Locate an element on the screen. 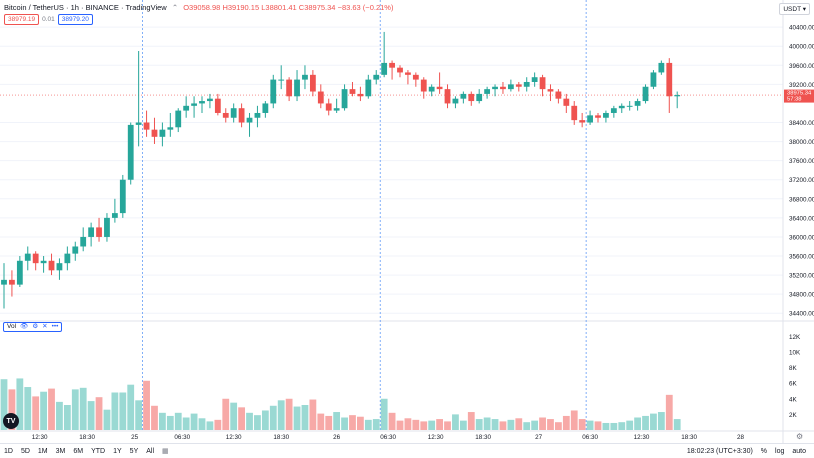 The height and width of the screenshot is (458, 814). symbol-name: Bitcoin / TetherUS is located at coordinates (34, 7).